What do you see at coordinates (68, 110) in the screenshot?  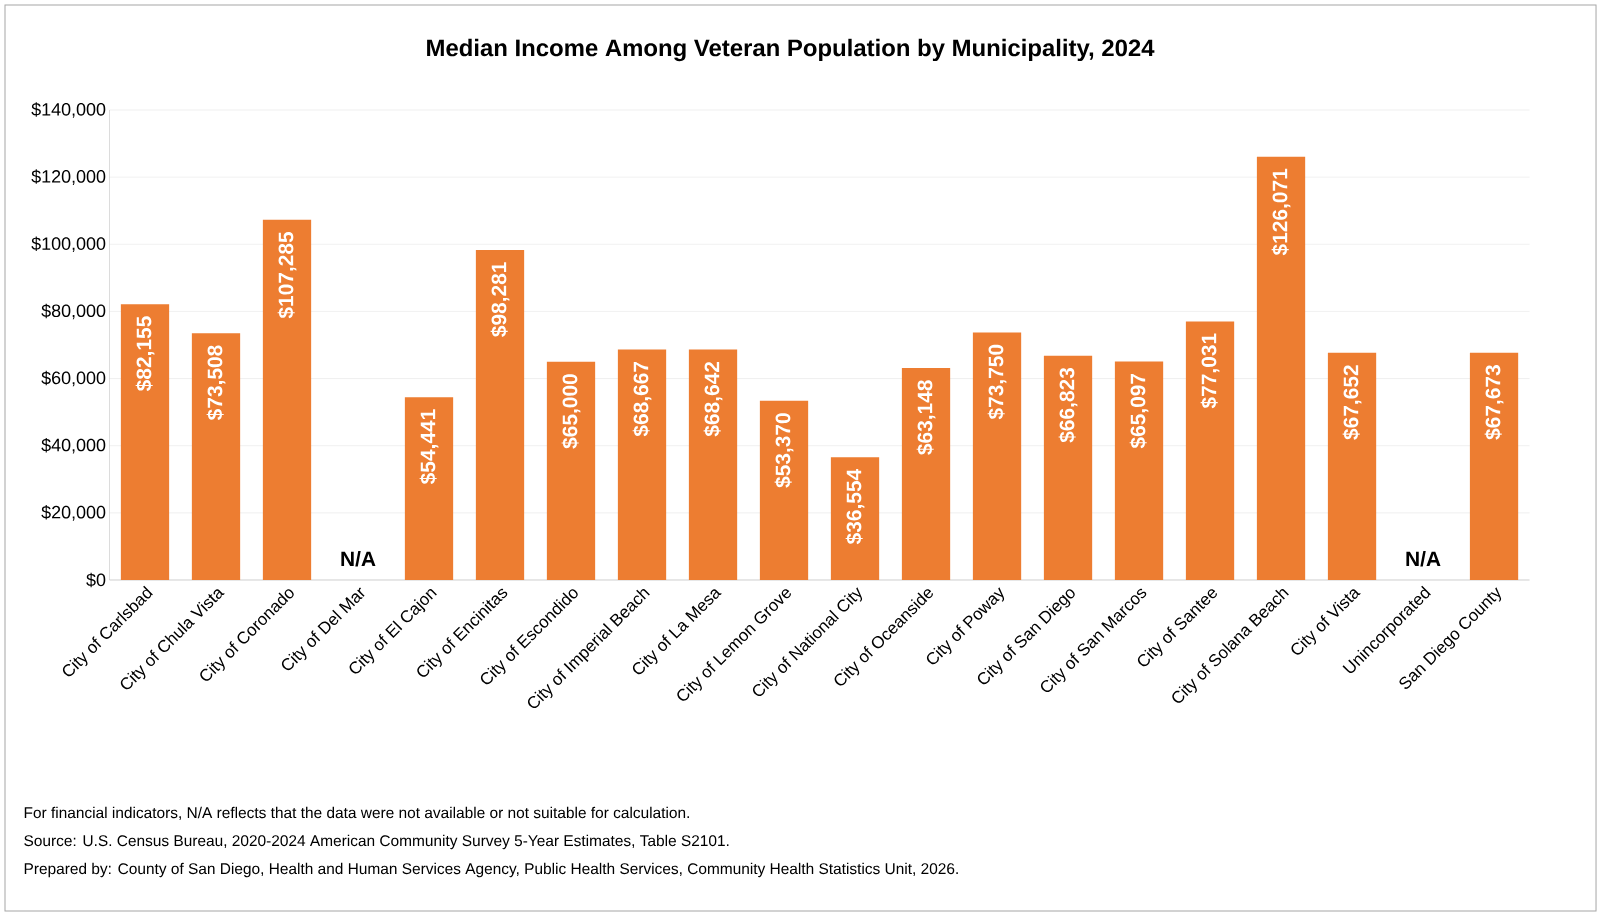 I see `y-tick-label: $140,000` at bounding box center [68, 110].